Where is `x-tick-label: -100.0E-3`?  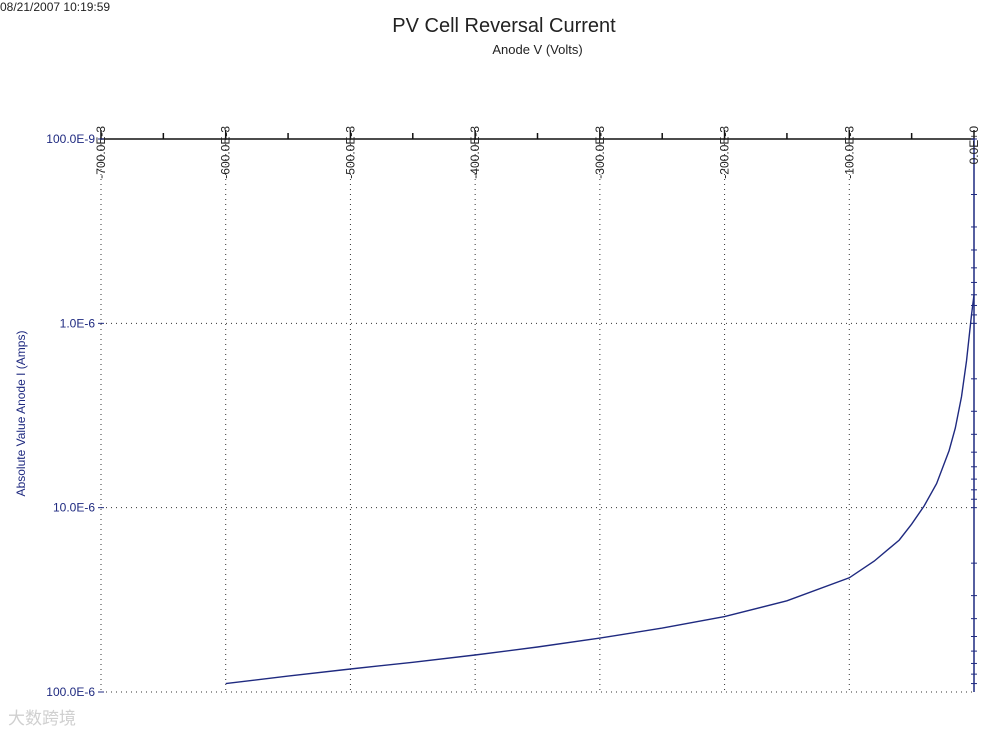
x-tick-label: -100.0E-3 is located at coordinates (849, 152).